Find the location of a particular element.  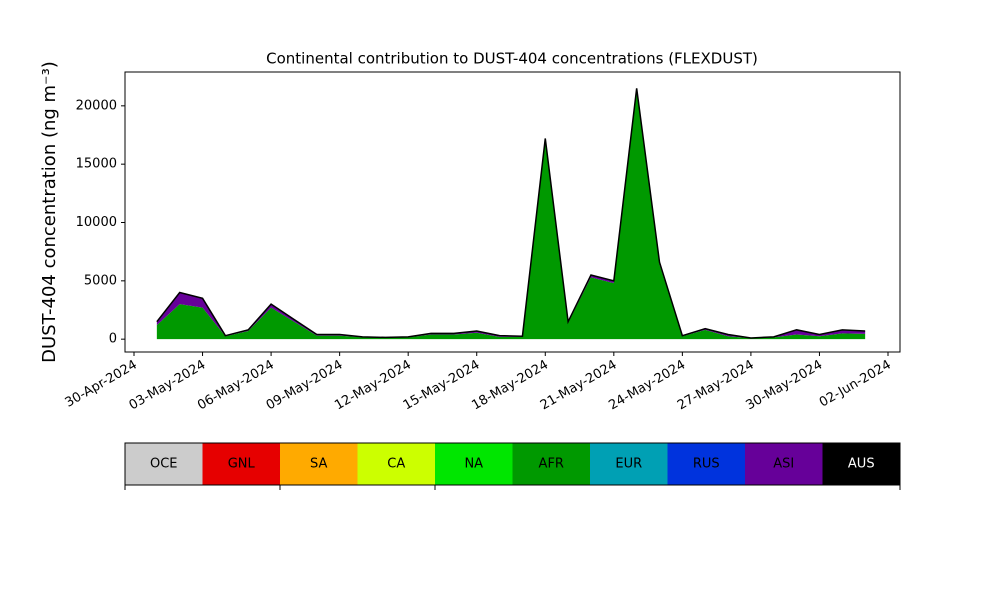

y-tick-label: 20000 is located at coordinates (96, 105).